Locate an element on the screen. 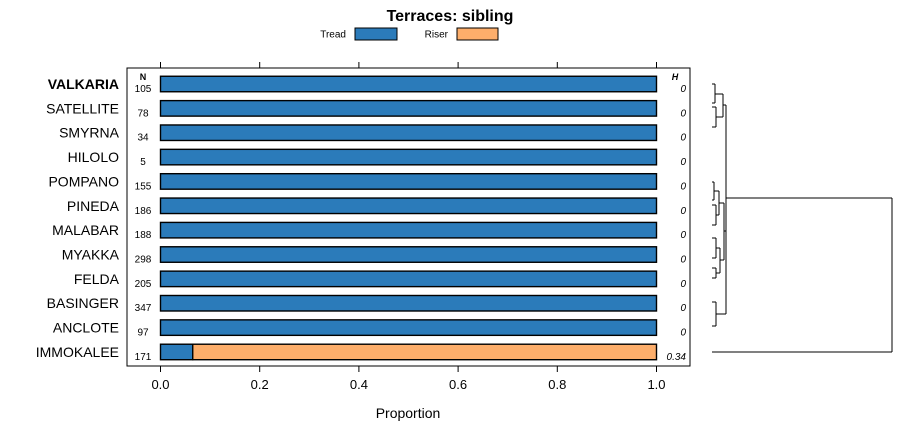 Image resolution: width=900 pixels, height=440 pixels. bar-row: SATELLITE 78 0 is located at coordinates (366, 109).